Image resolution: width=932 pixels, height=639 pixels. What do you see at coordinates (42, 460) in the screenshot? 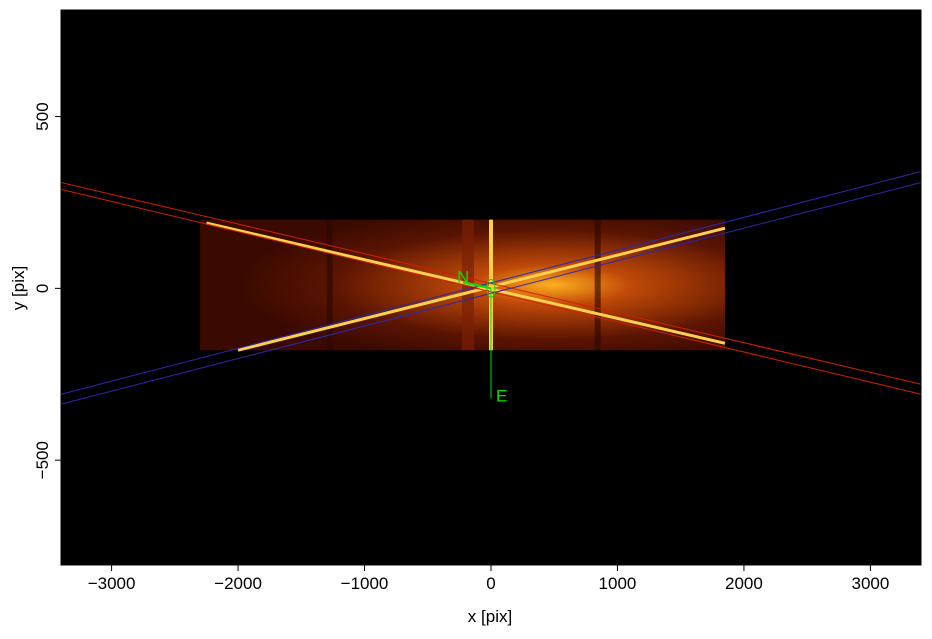
I see `y-tick-label: −500` at bounding box center [42, 460].